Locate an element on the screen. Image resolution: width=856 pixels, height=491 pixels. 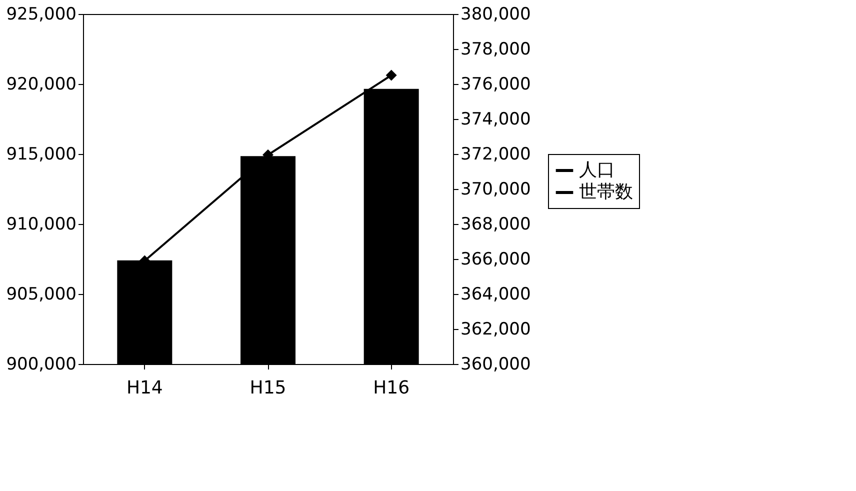
y-tick-label: 905,000 is located at coordinates (41, 294).